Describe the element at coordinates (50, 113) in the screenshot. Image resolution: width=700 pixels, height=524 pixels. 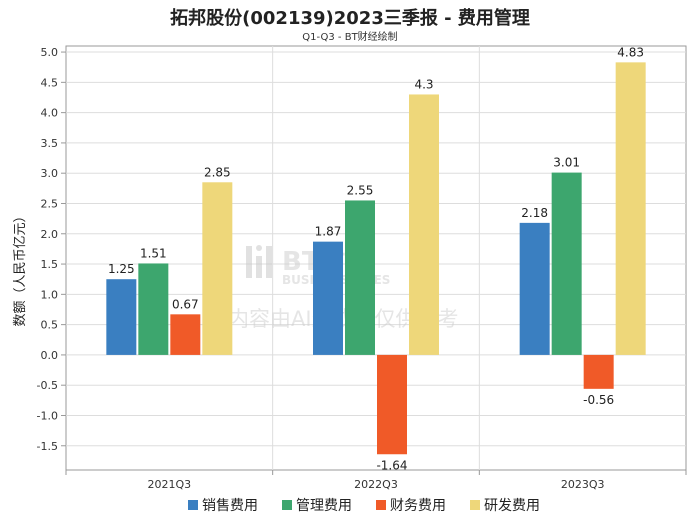
I see `y-tick-label: 4.0` at that location.